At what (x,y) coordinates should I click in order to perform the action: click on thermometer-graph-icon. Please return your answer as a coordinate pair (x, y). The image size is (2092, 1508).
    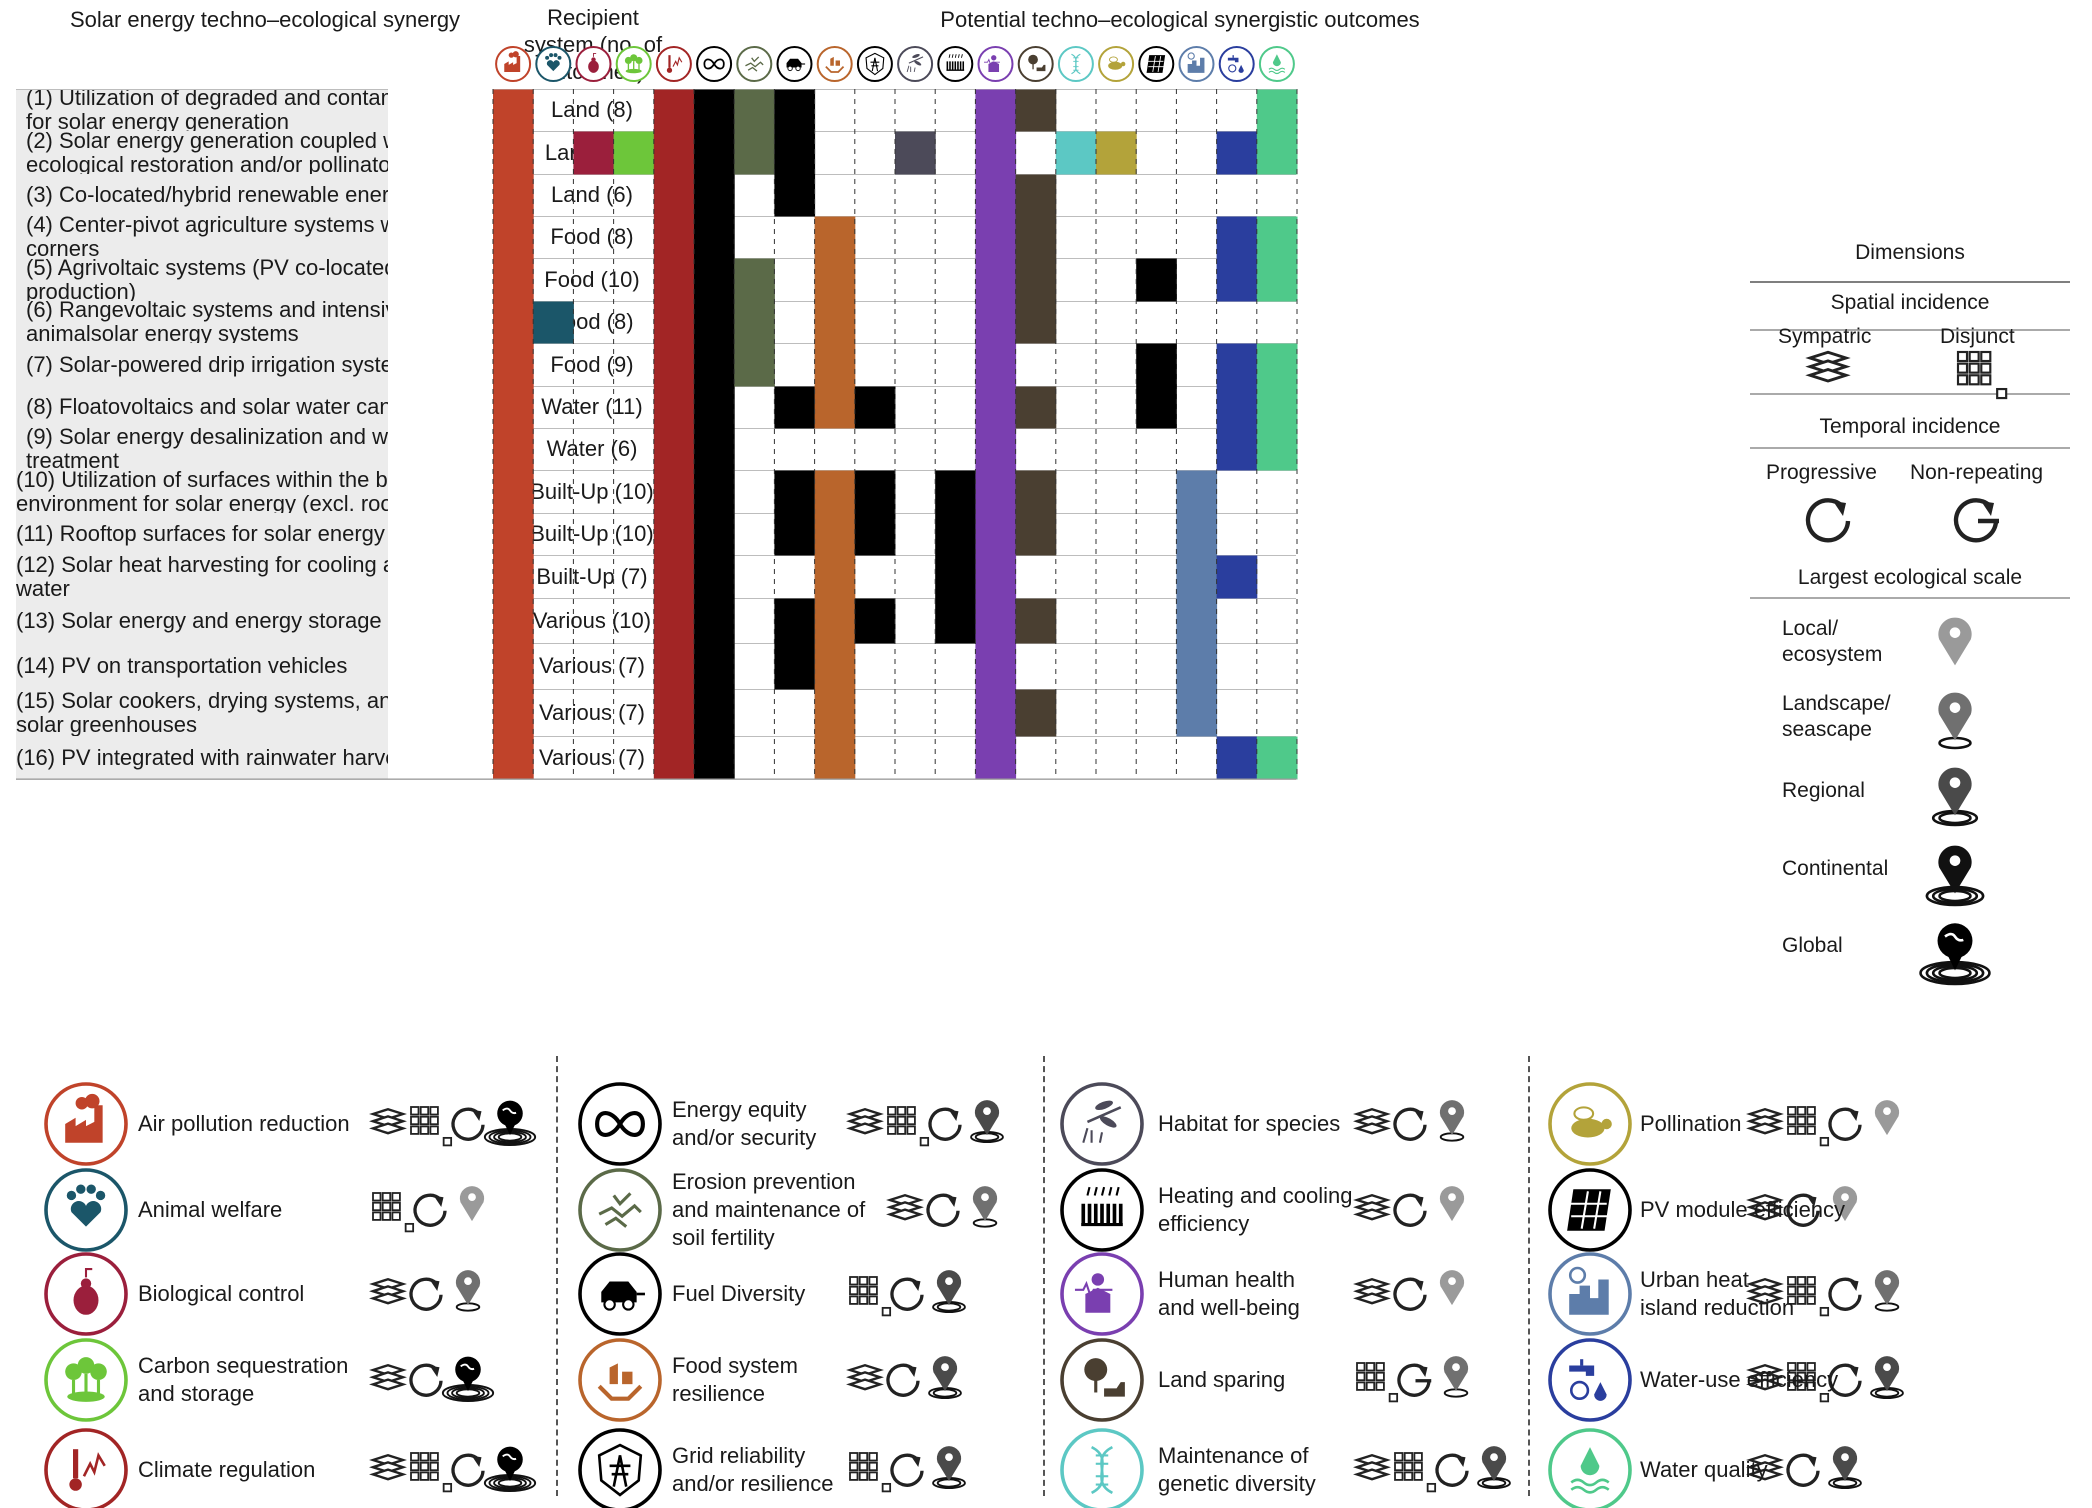
    Looking at the image, I should click on (86, 1468).